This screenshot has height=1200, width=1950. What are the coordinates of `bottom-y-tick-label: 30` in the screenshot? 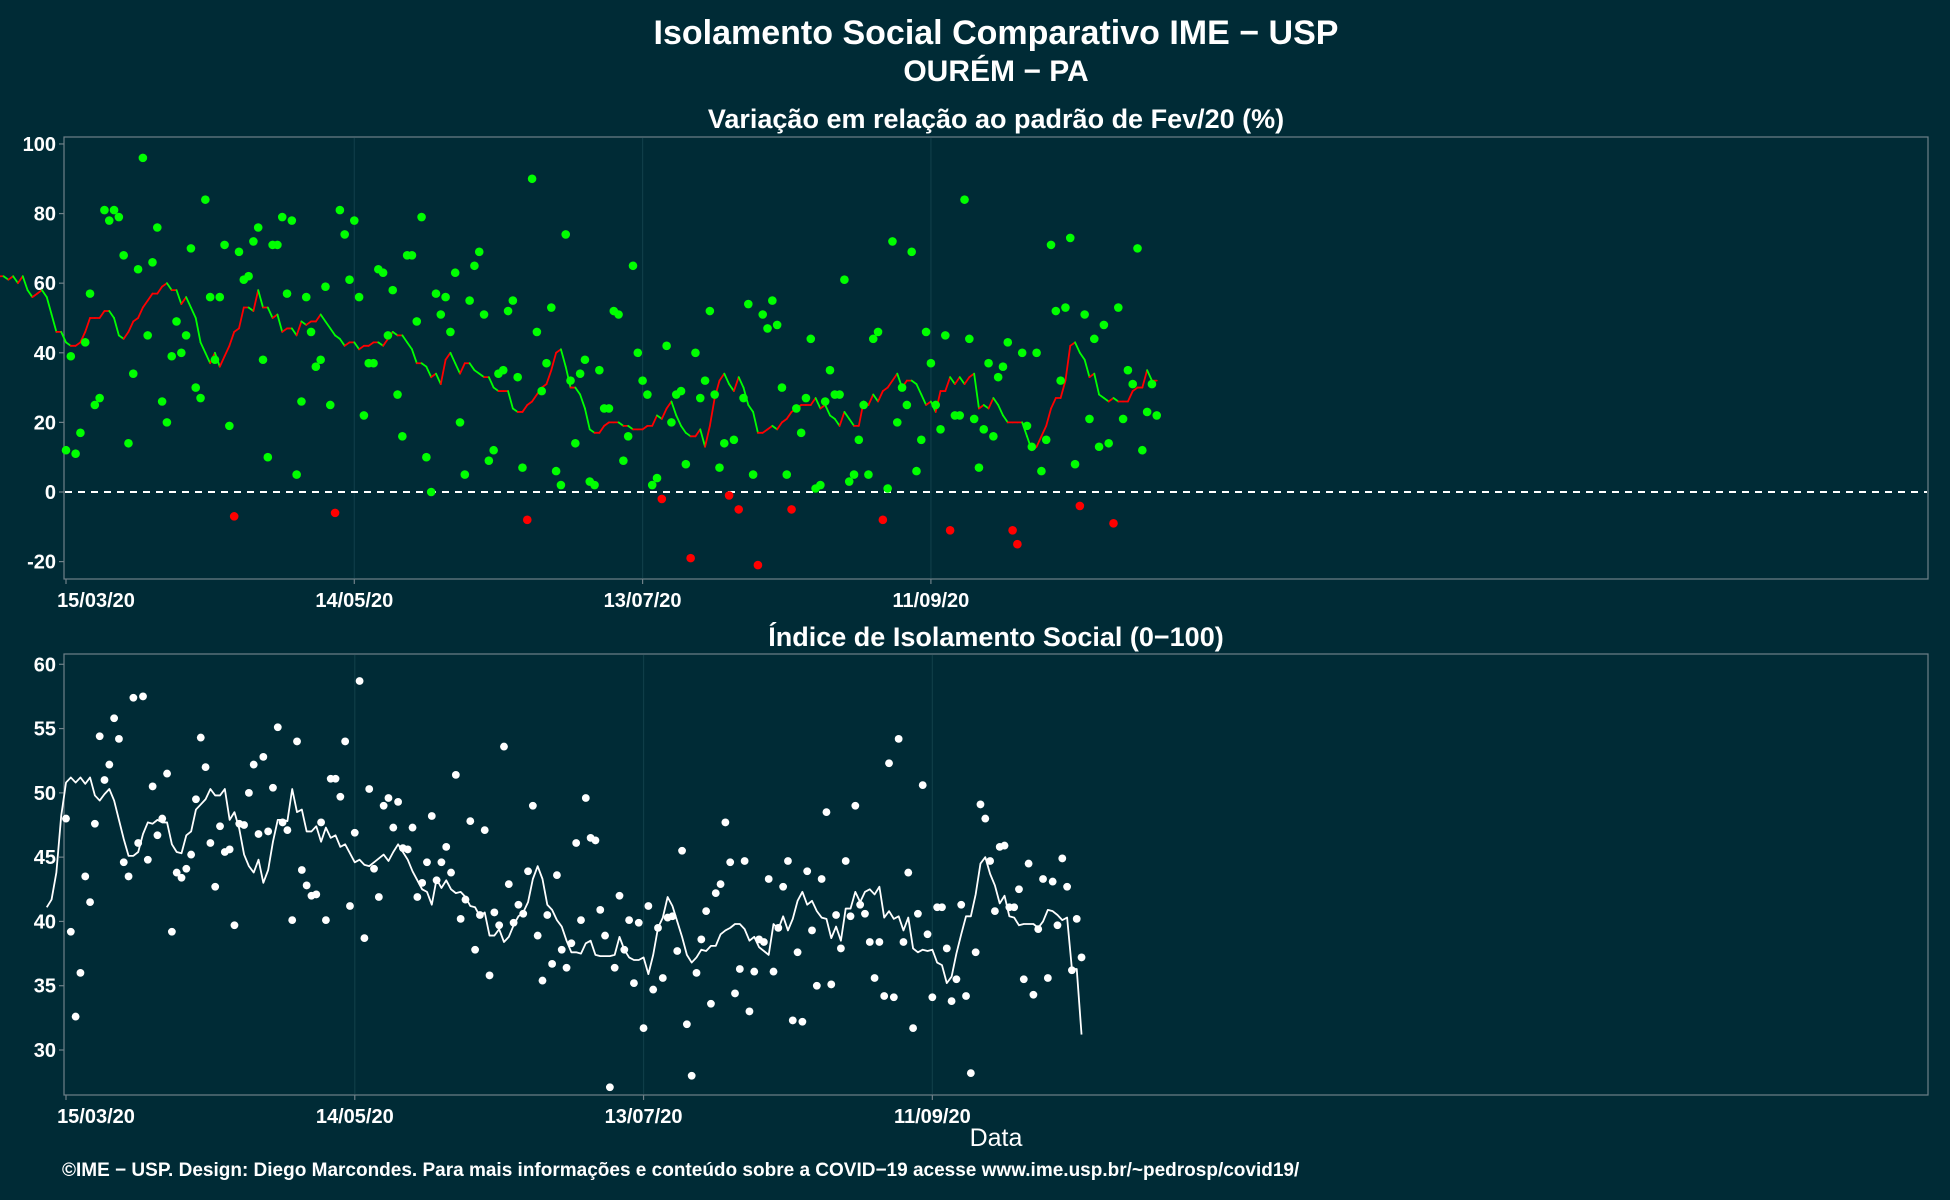 It's located at (45, 1051).